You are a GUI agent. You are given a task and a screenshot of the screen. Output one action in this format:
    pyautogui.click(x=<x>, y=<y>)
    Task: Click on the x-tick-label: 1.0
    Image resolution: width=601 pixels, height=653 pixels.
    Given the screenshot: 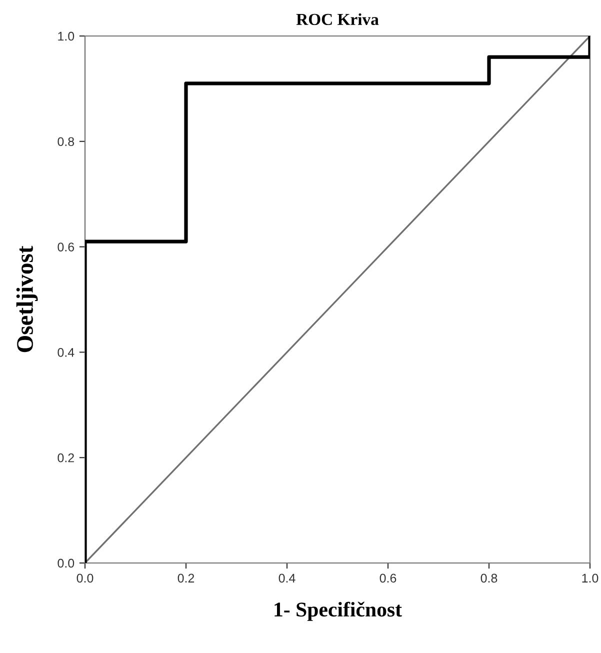 What is the action you would take?
    pyautogui.click(x=590, y=578)
    